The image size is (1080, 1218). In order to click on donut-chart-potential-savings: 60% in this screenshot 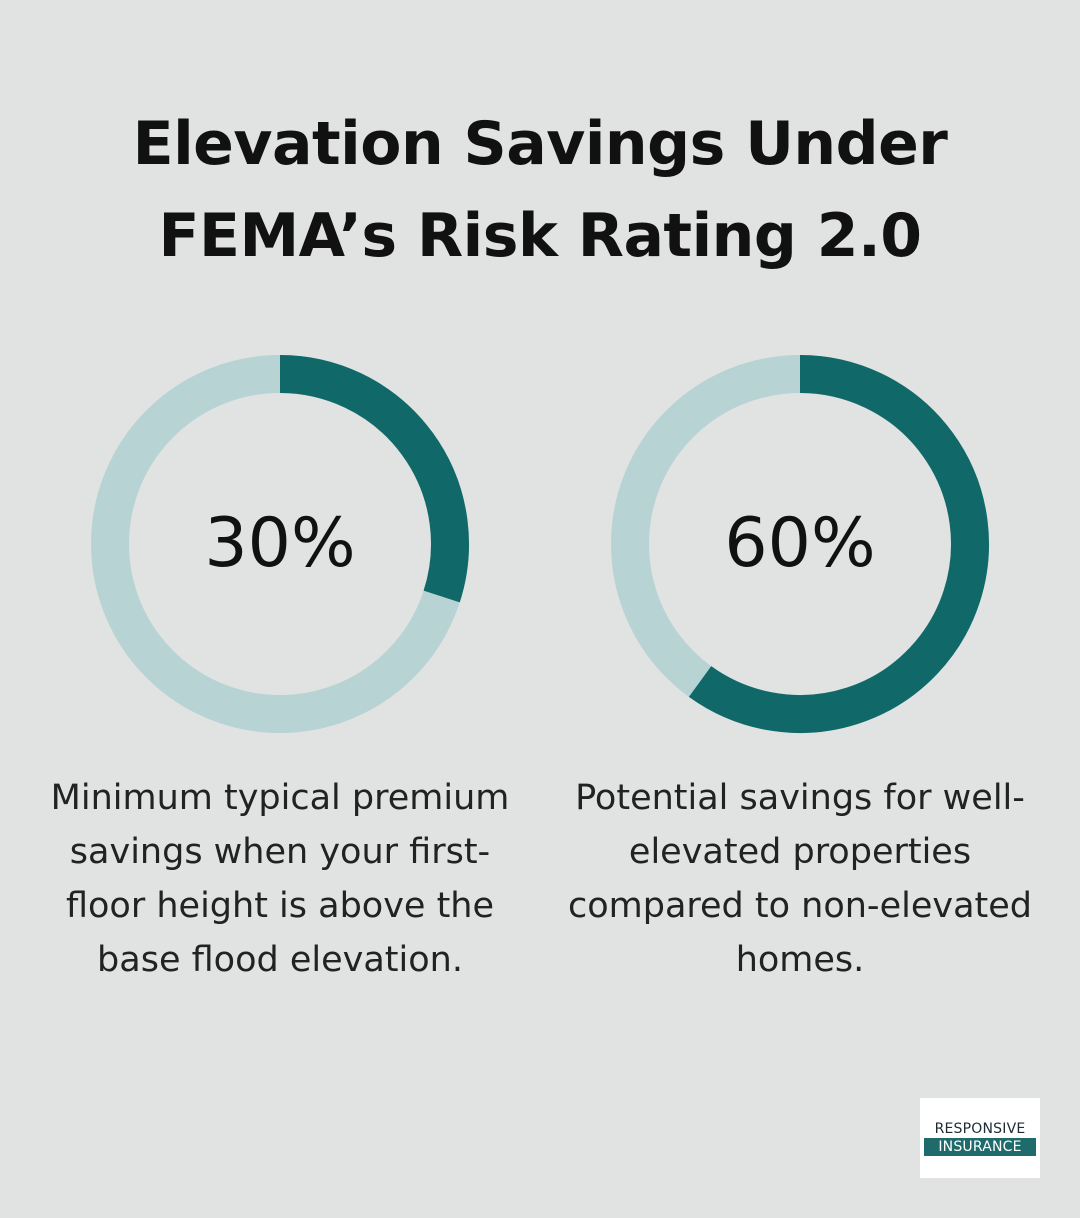, I will do `click(800, 544)`.